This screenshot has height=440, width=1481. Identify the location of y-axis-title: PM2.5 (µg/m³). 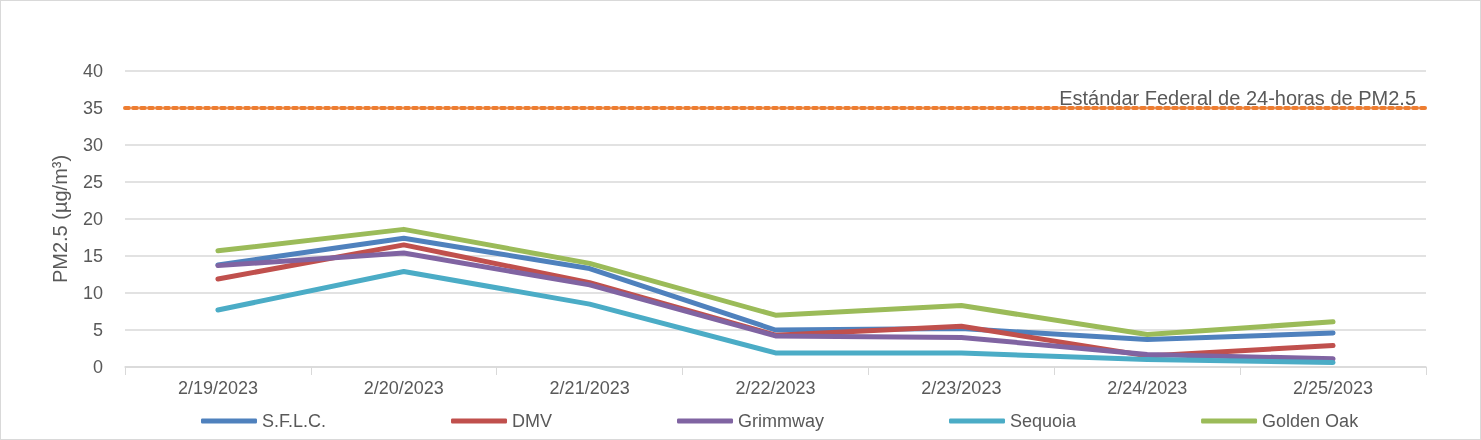
(60, 219).